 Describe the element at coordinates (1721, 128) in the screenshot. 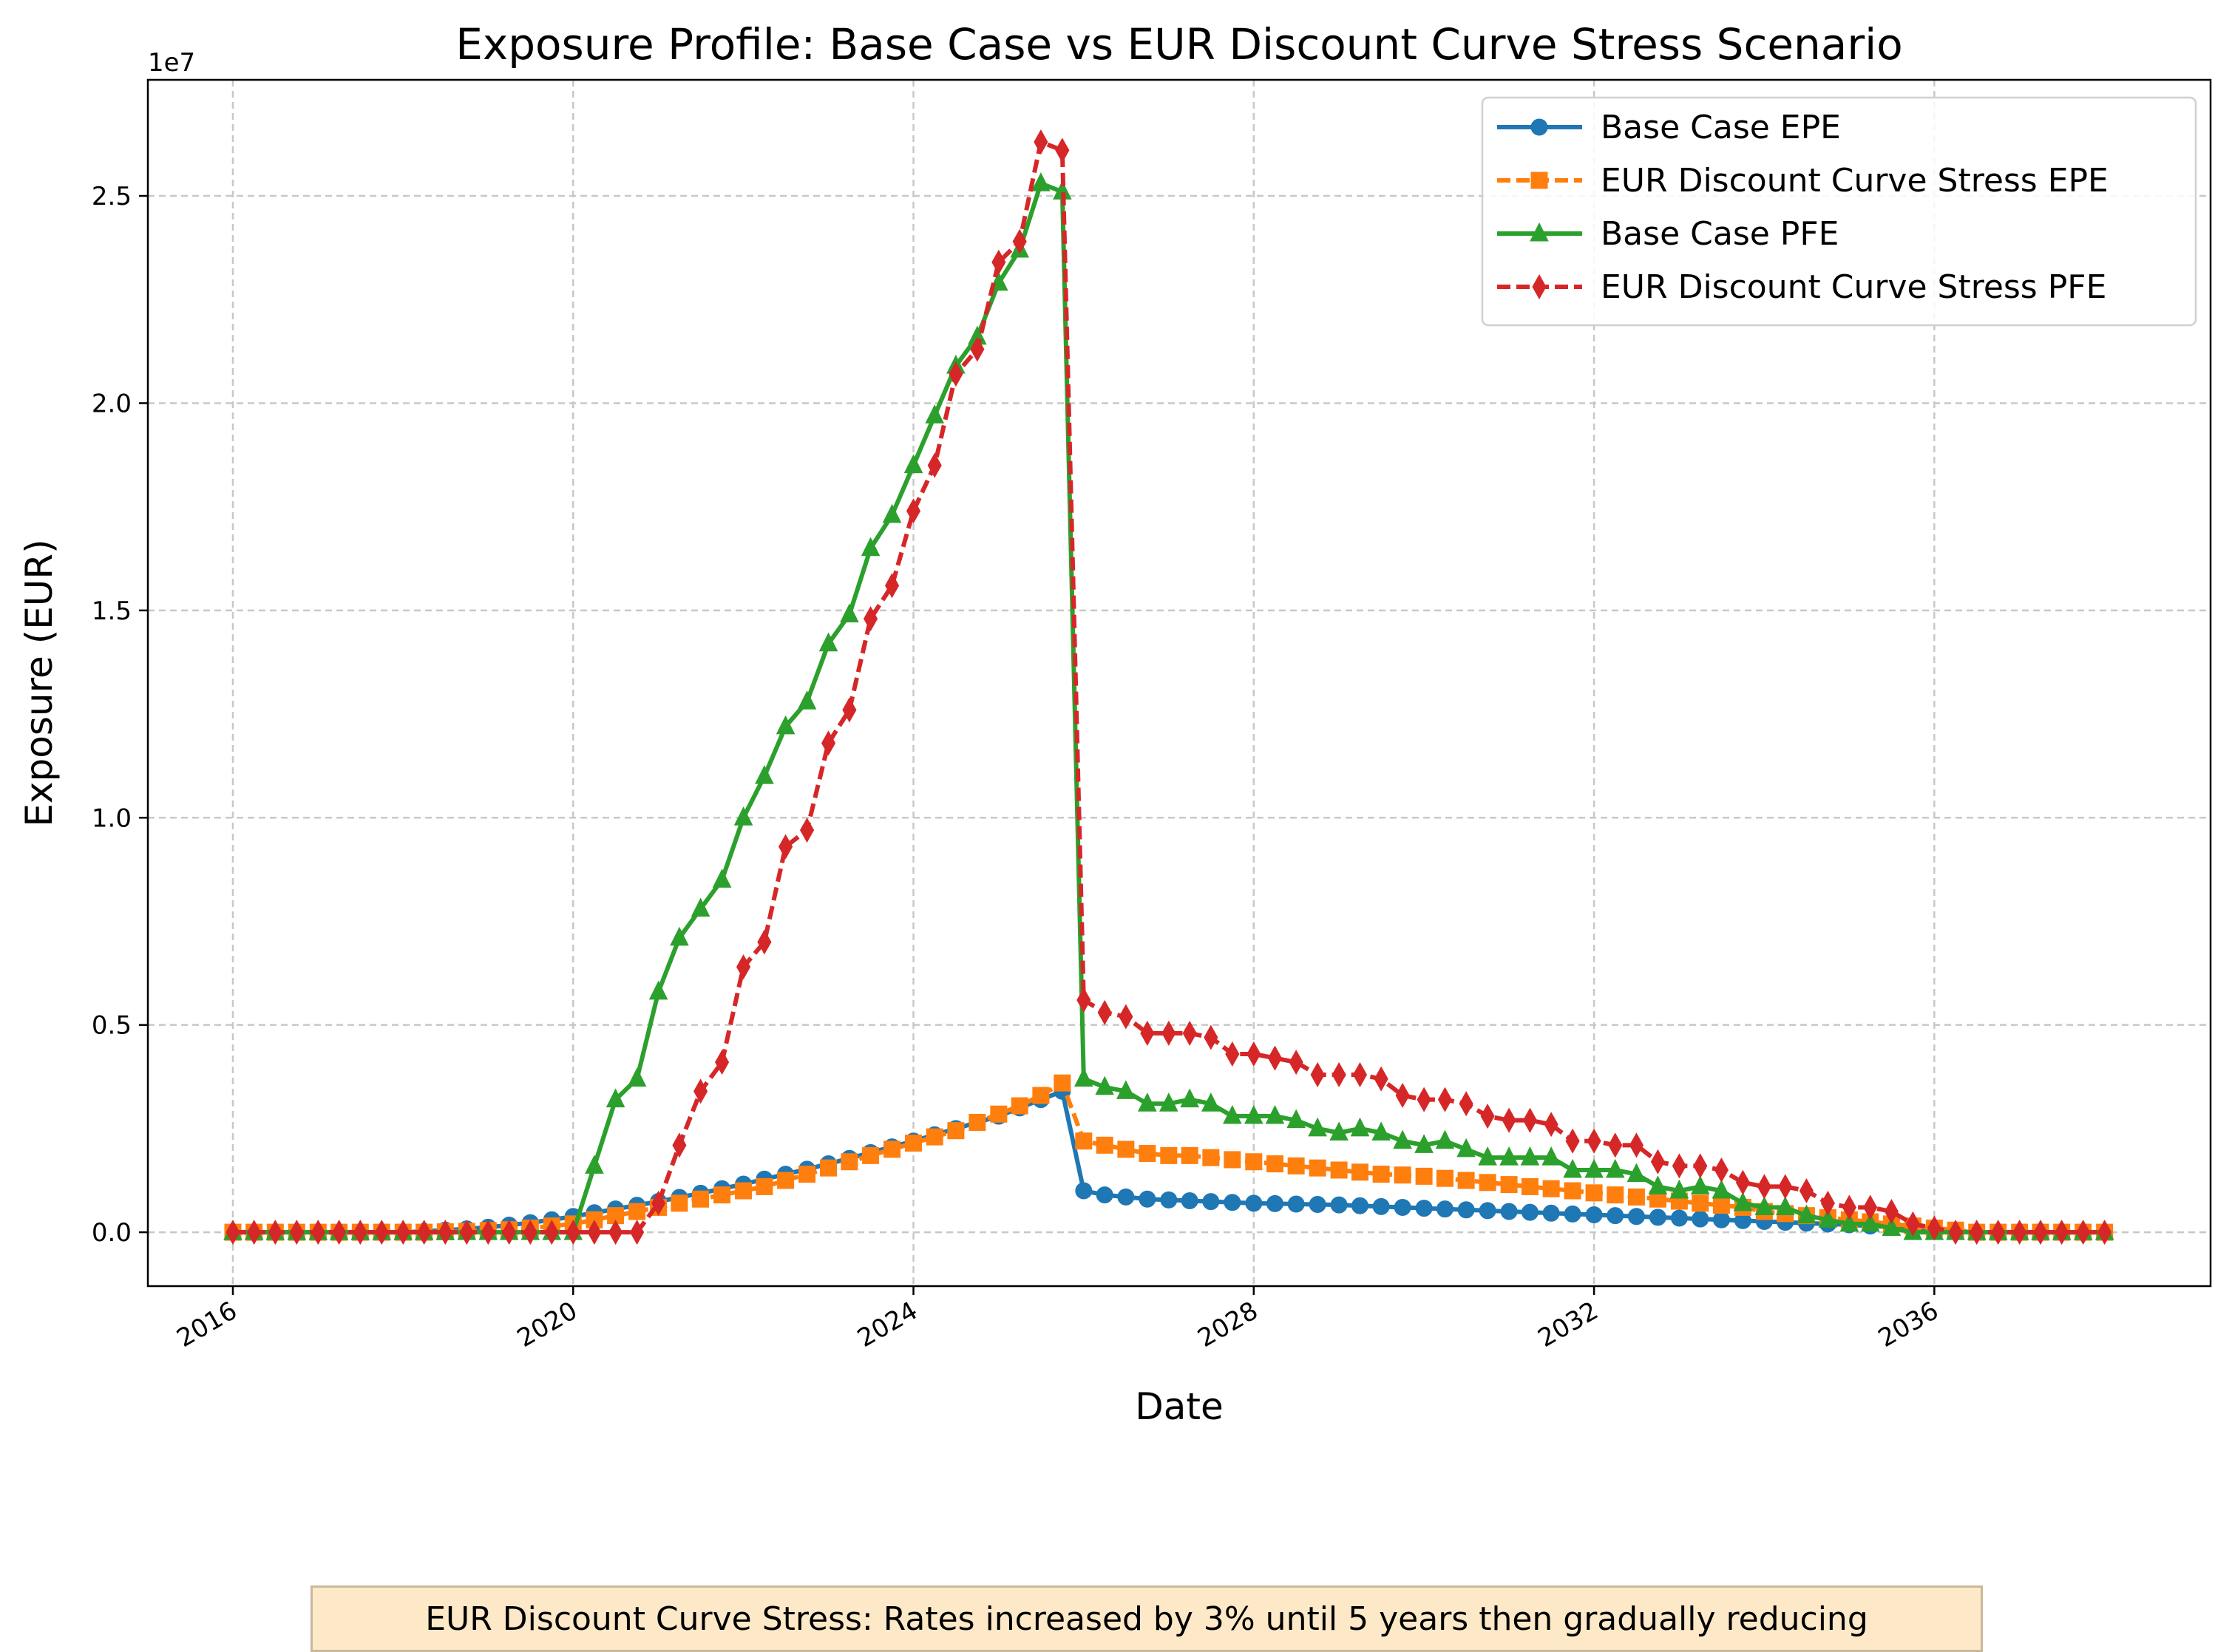

I see `legend-label: Base Case EPE` at that location.